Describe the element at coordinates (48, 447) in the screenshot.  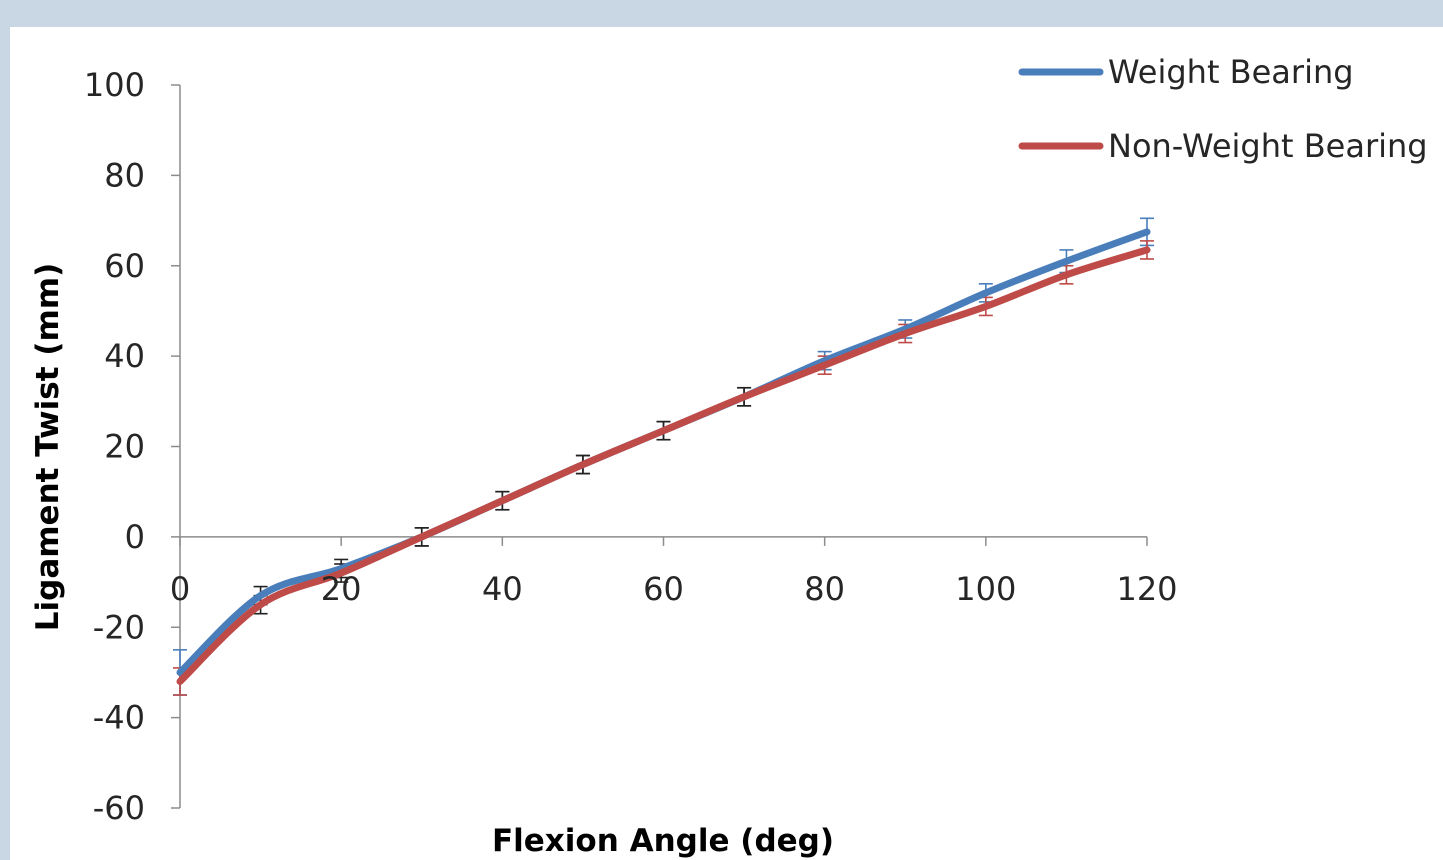
I see `y-axis-title: Ligament Twist (mm)` at that location.